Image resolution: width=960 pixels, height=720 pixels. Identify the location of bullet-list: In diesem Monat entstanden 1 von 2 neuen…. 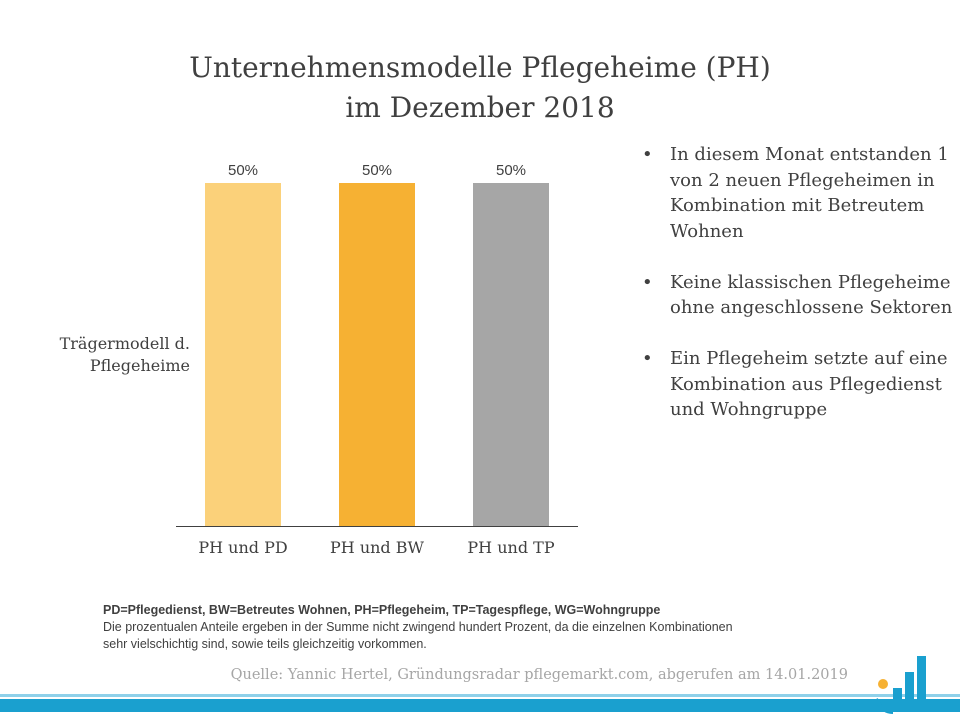
(799, 295).